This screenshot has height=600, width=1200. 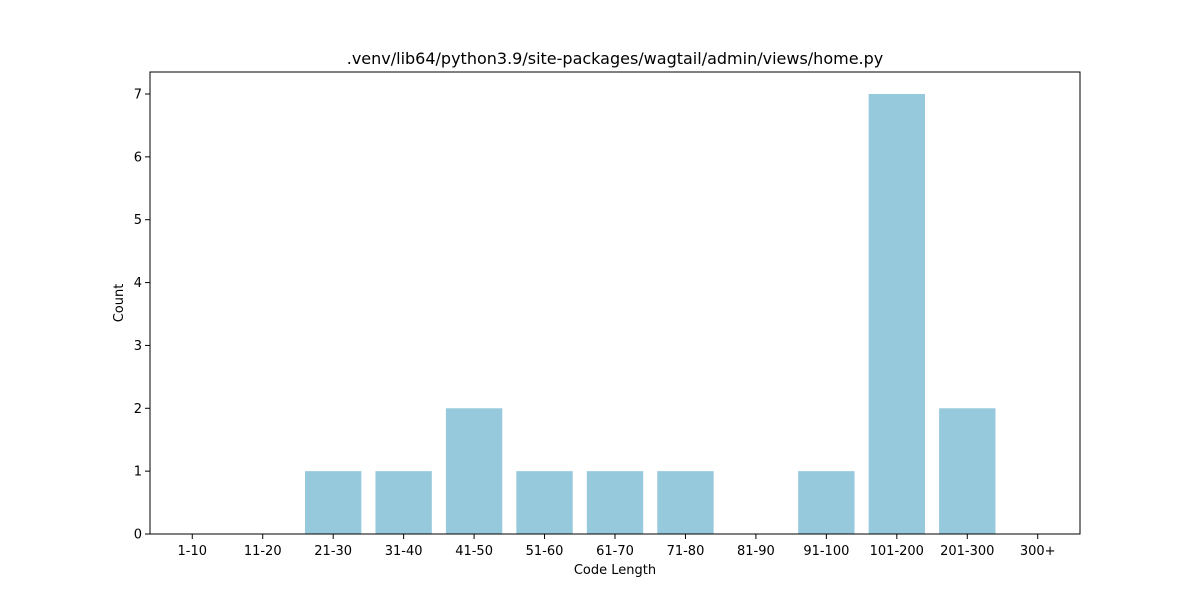 What do you see at coordinates (138, 472) in the screenshot?
I see `y-tick-label: 1` at bounding box center [138, 472].